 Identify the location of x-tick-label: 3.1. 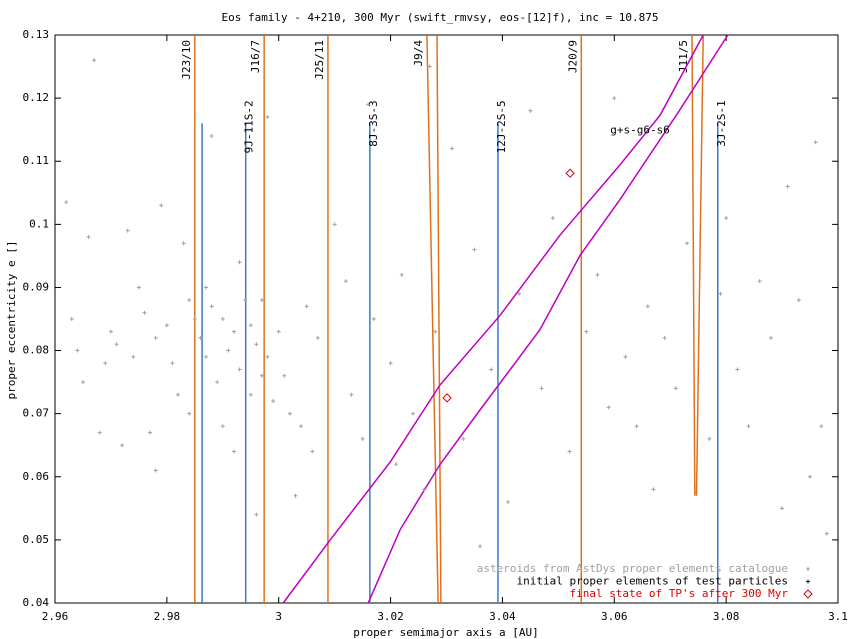
(838, 616).